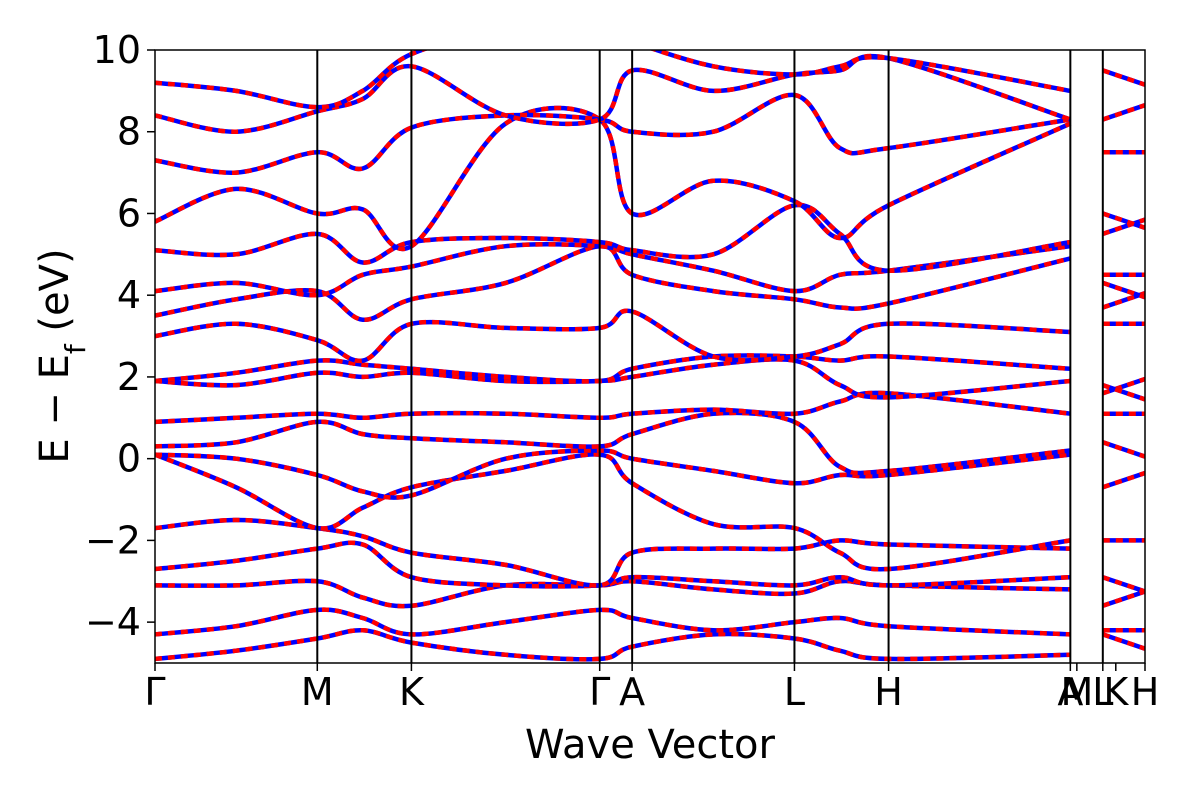  I want to click on tail-band-4-blue-line, so click(1123, 584).